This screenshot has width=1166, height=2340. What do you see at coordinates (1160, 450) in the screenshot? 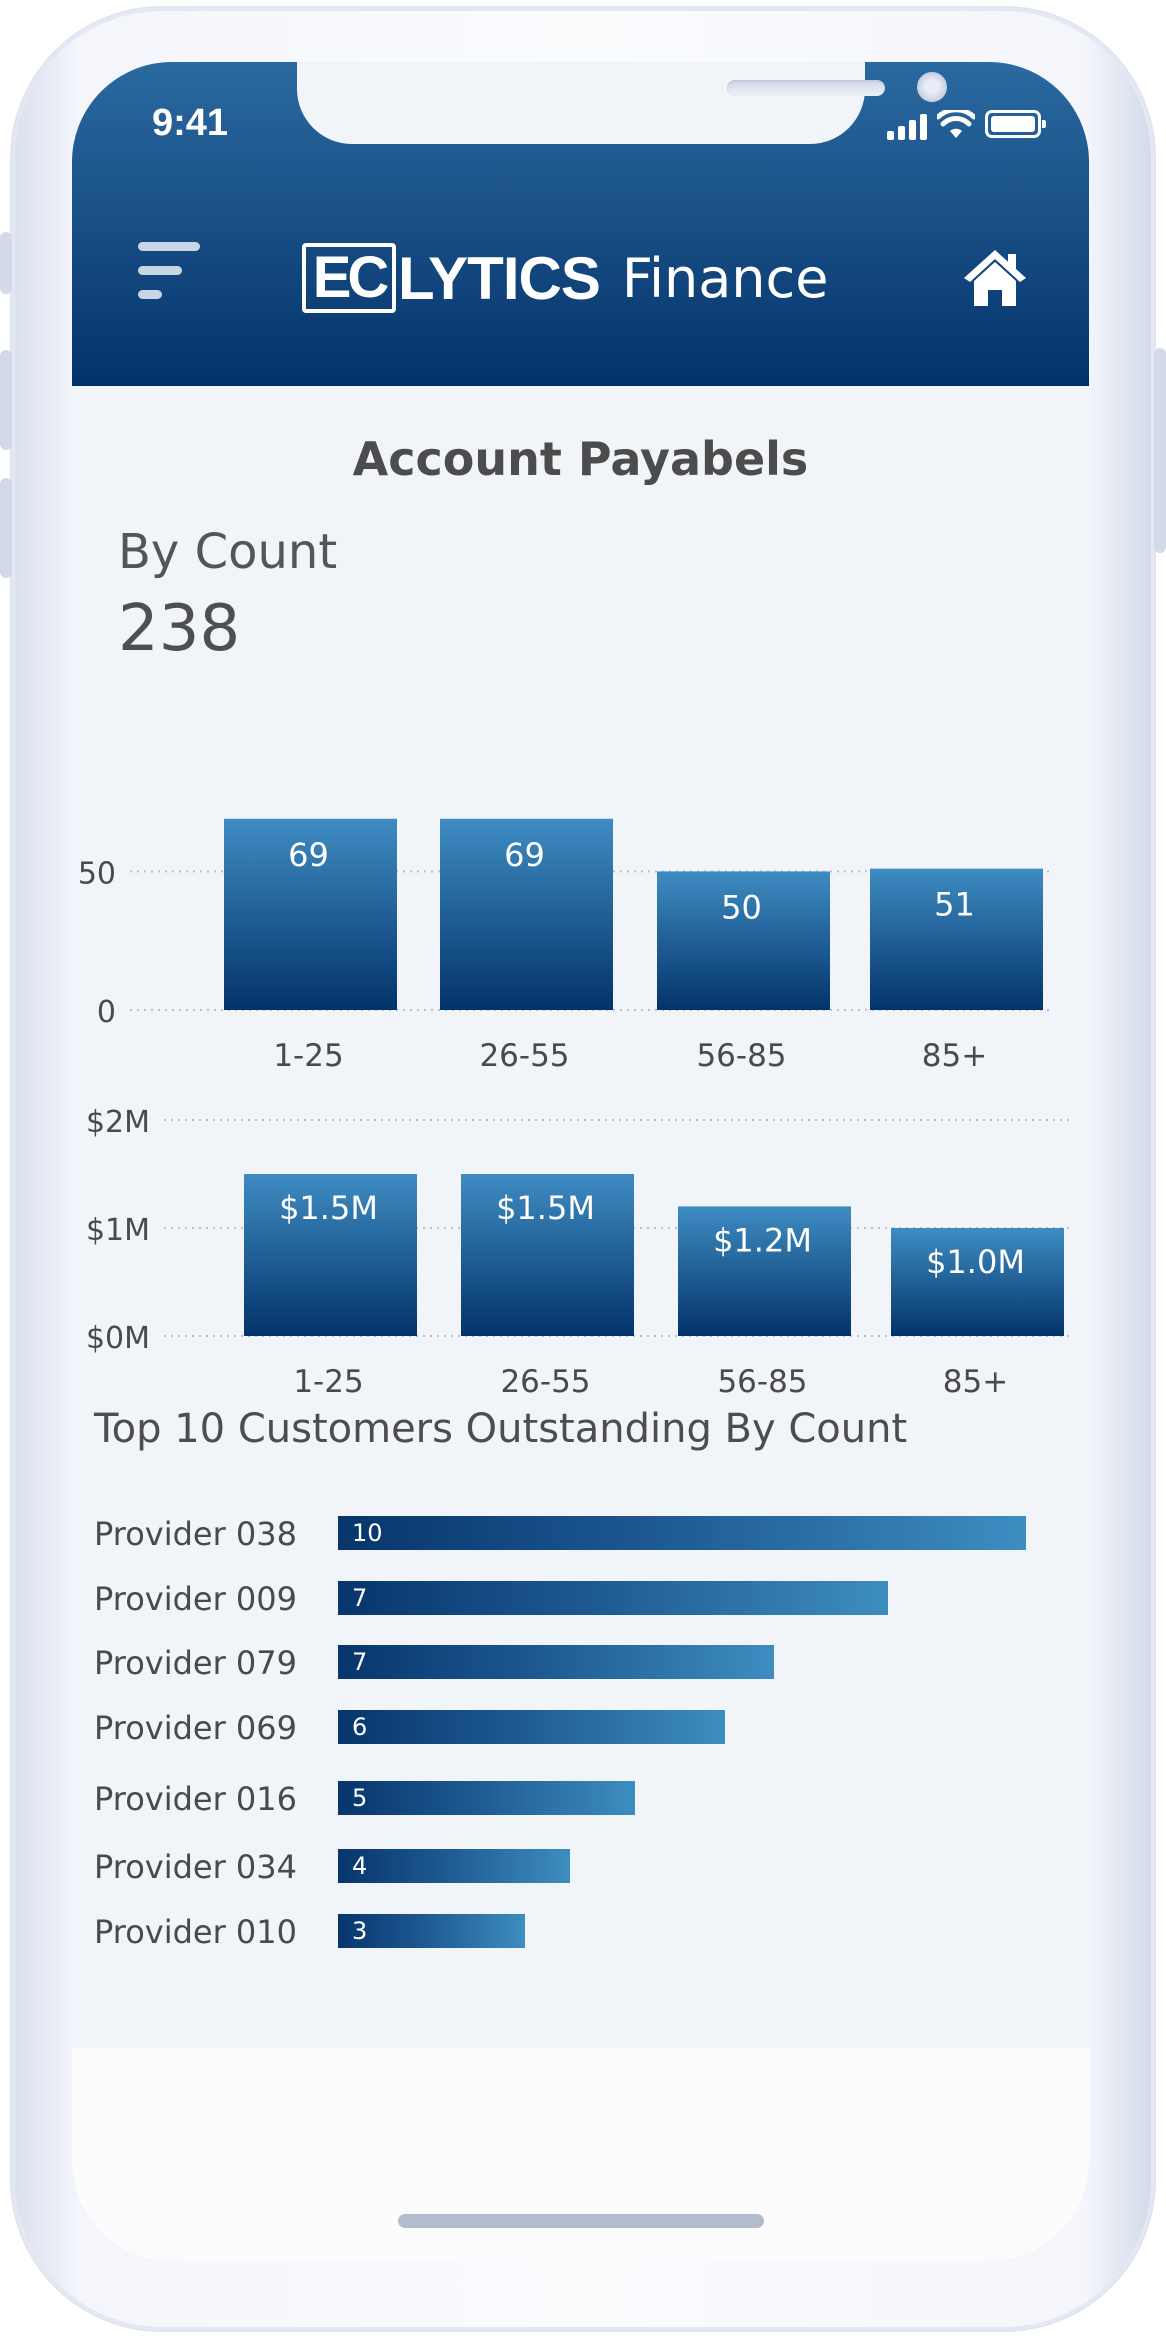
I see `power-button` at bounding box center [1160, 450].